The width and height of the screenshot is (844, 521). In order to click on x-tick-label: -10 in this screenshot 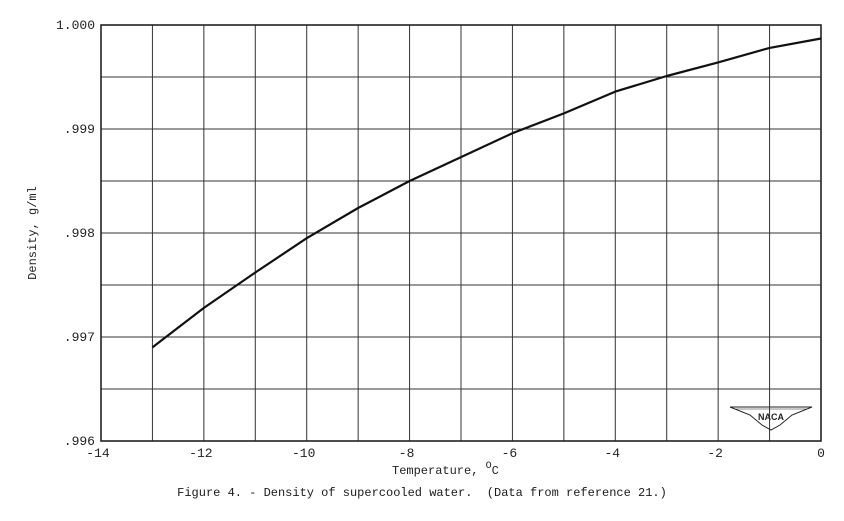, I will do `click(303, 453)`.